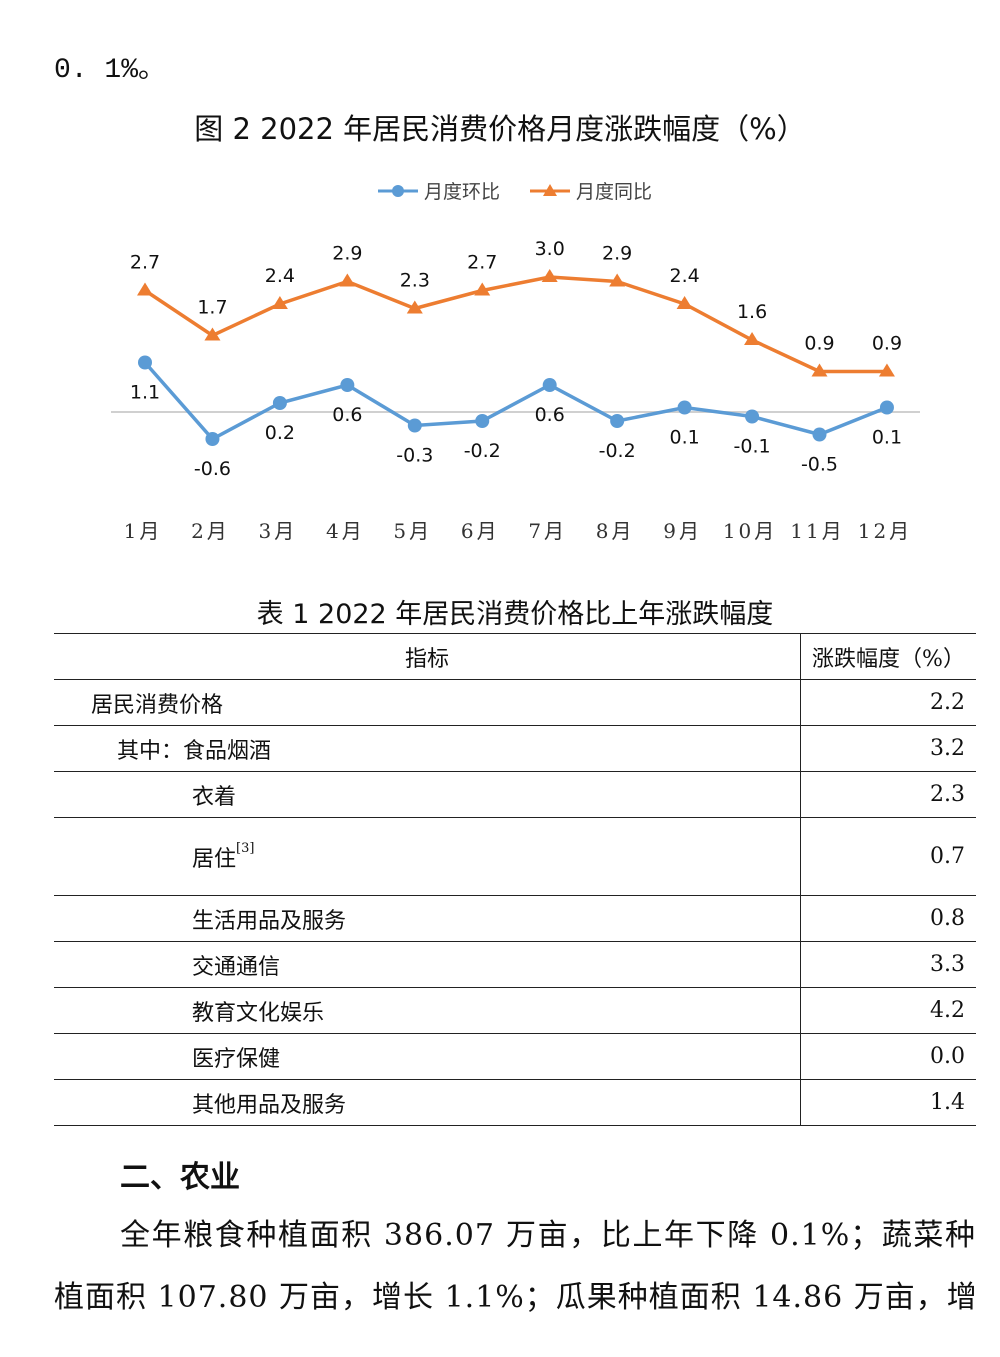 This screenshot has width=1000, height=1357. I want to click on x-tick-label: 6月, so click(480, 531).